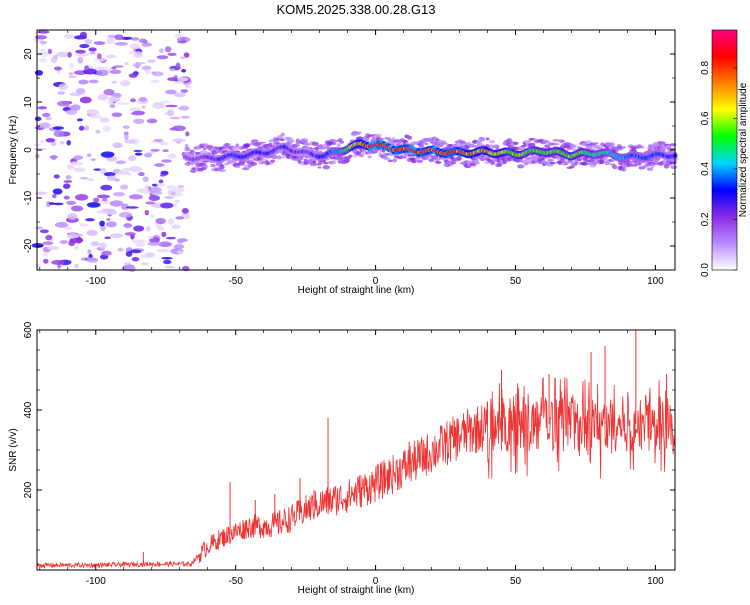 This screenshot has height=605, width=750. Describe the element at coordinates (28, 150) in the screenshot. I see `spectrogram-y-tick-label: 0` at that location.